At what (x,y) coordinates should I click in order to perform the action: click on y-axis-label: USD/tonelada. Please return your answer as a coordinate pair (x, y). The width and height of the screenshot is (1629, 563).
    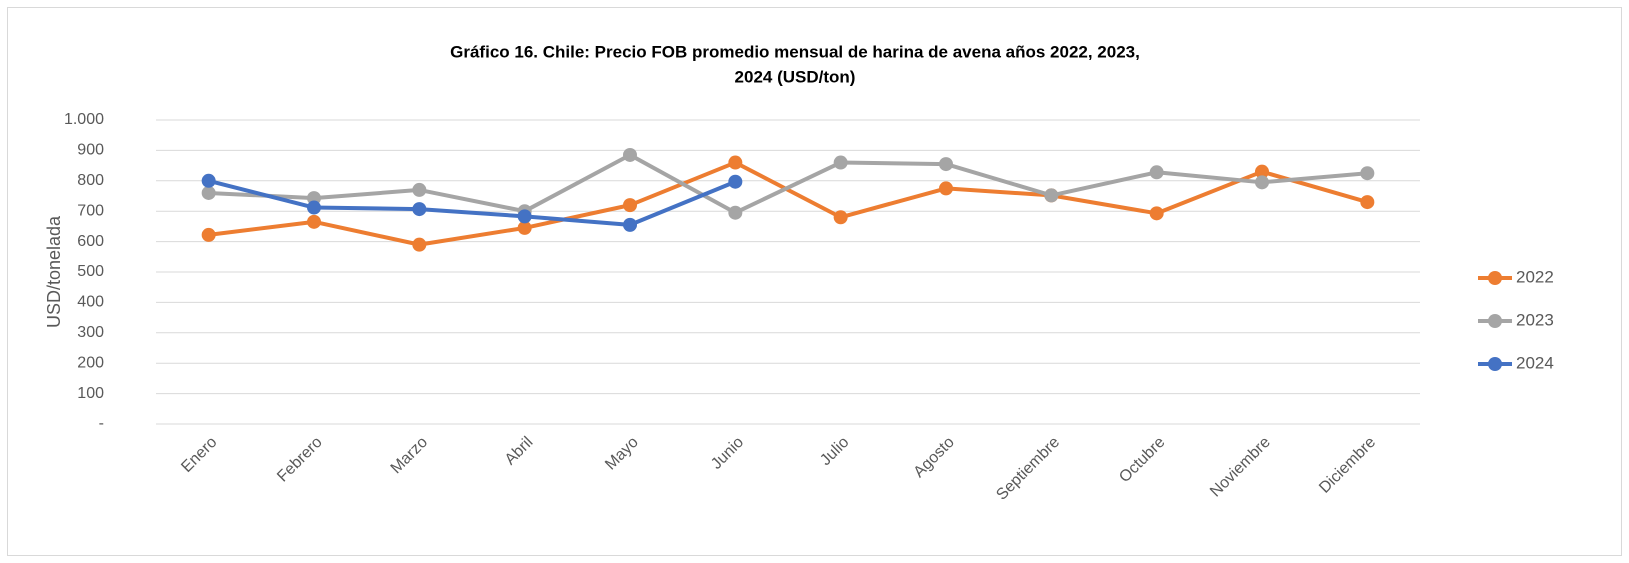
    Looking at the image, I should click on (54, 271).